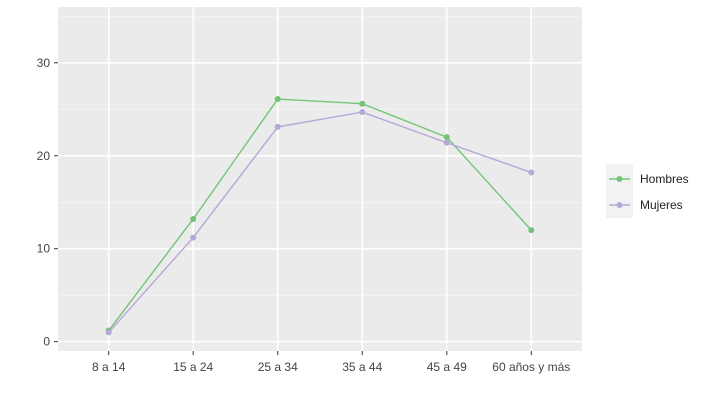 The image size is (712, 402). I want to click on y-tick-label: 0, so click(46, 342).